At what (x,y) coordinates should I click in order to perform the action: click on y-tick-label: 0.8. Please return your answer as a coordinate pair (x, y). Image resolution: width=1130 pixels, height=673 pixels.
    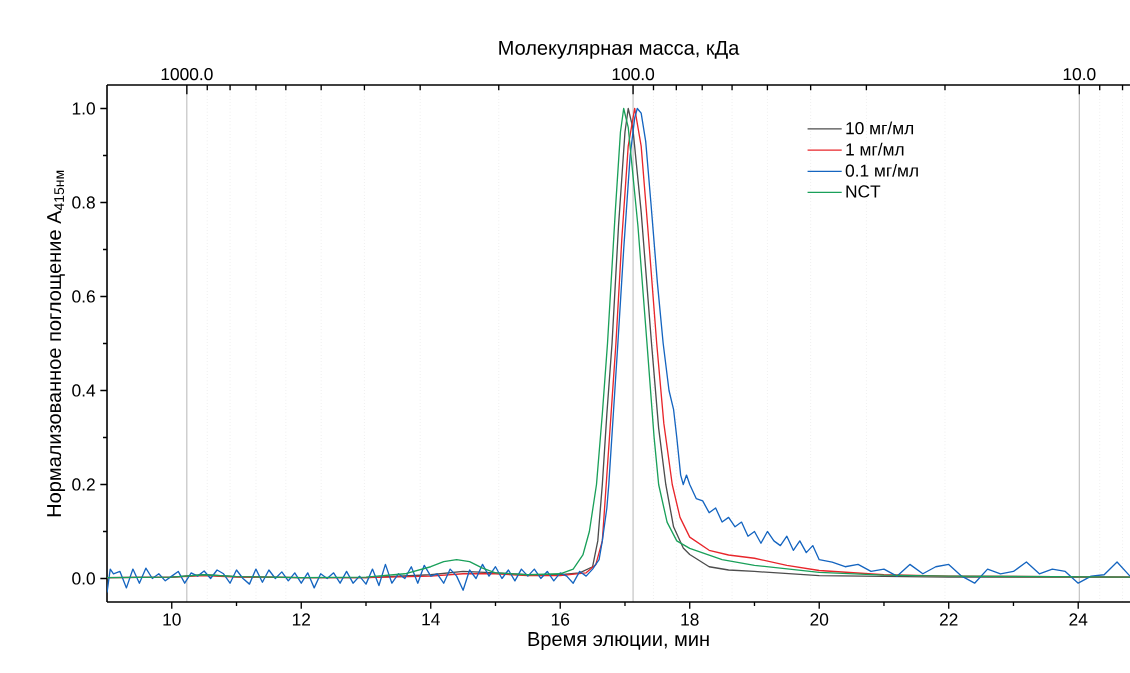
    Looking at the image, I should click on (83, 202).